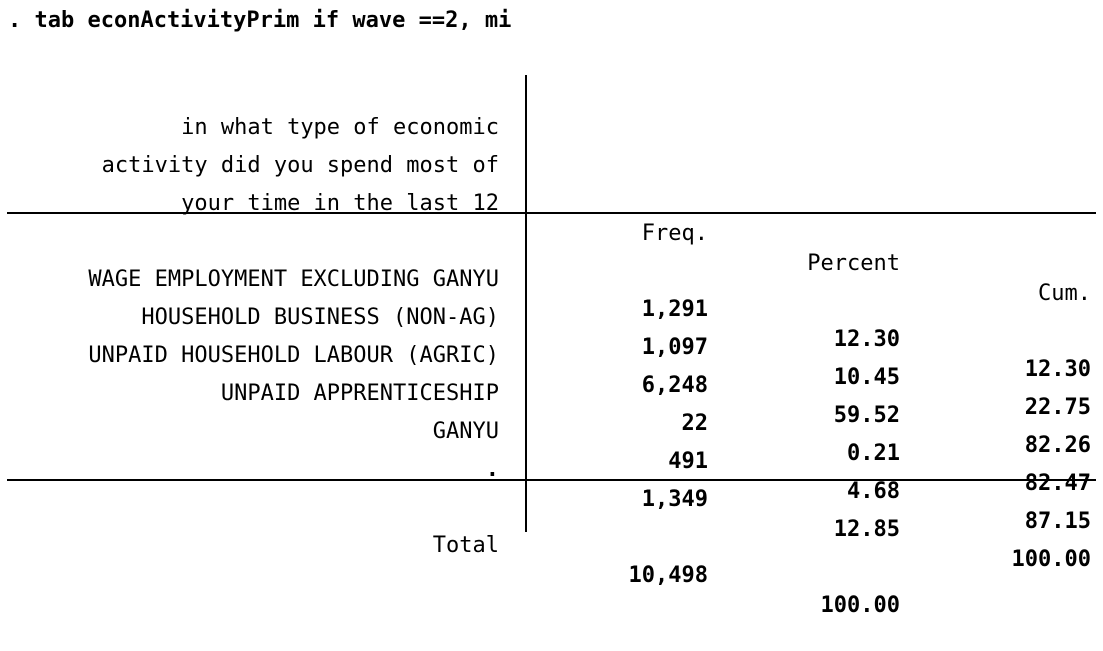  Describe the element at coordinates (860, 605) in the screenshot. I see `total-percent: 100.00` at that location.